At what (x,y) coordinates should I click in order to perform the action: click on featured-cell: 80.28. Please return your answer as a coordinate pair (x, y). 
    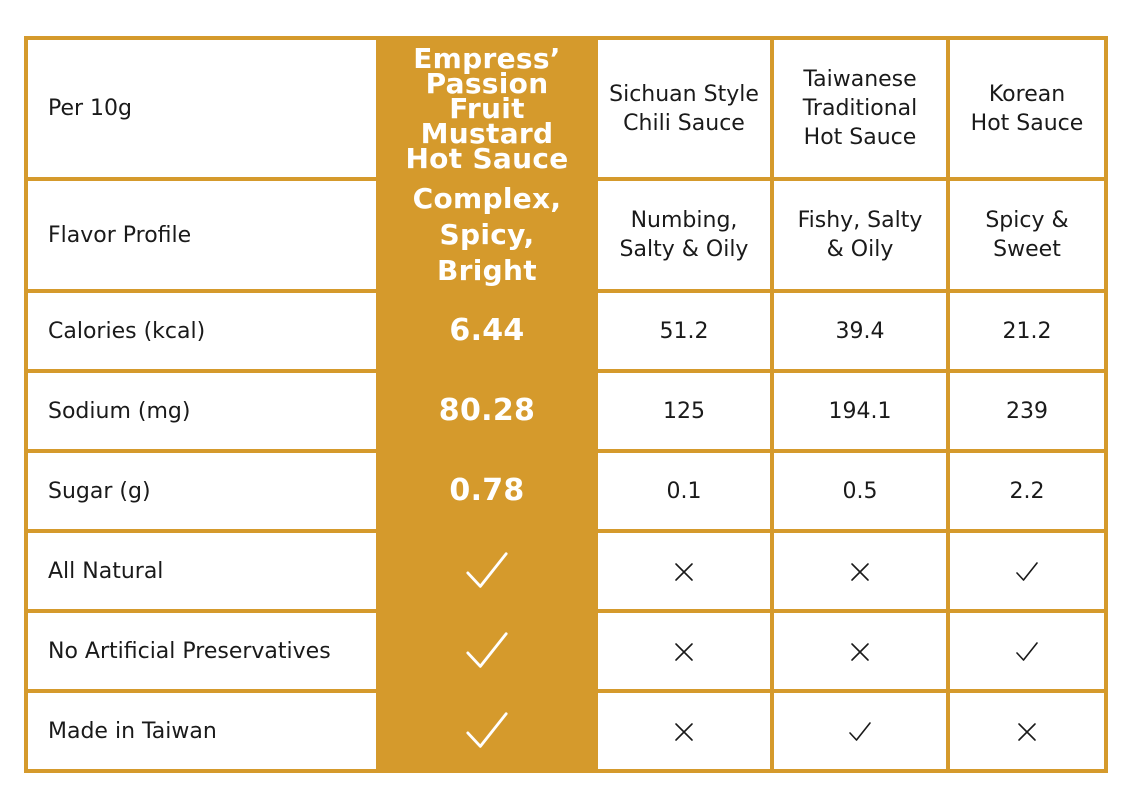
    Looking at the image, I should click on (487, 411).